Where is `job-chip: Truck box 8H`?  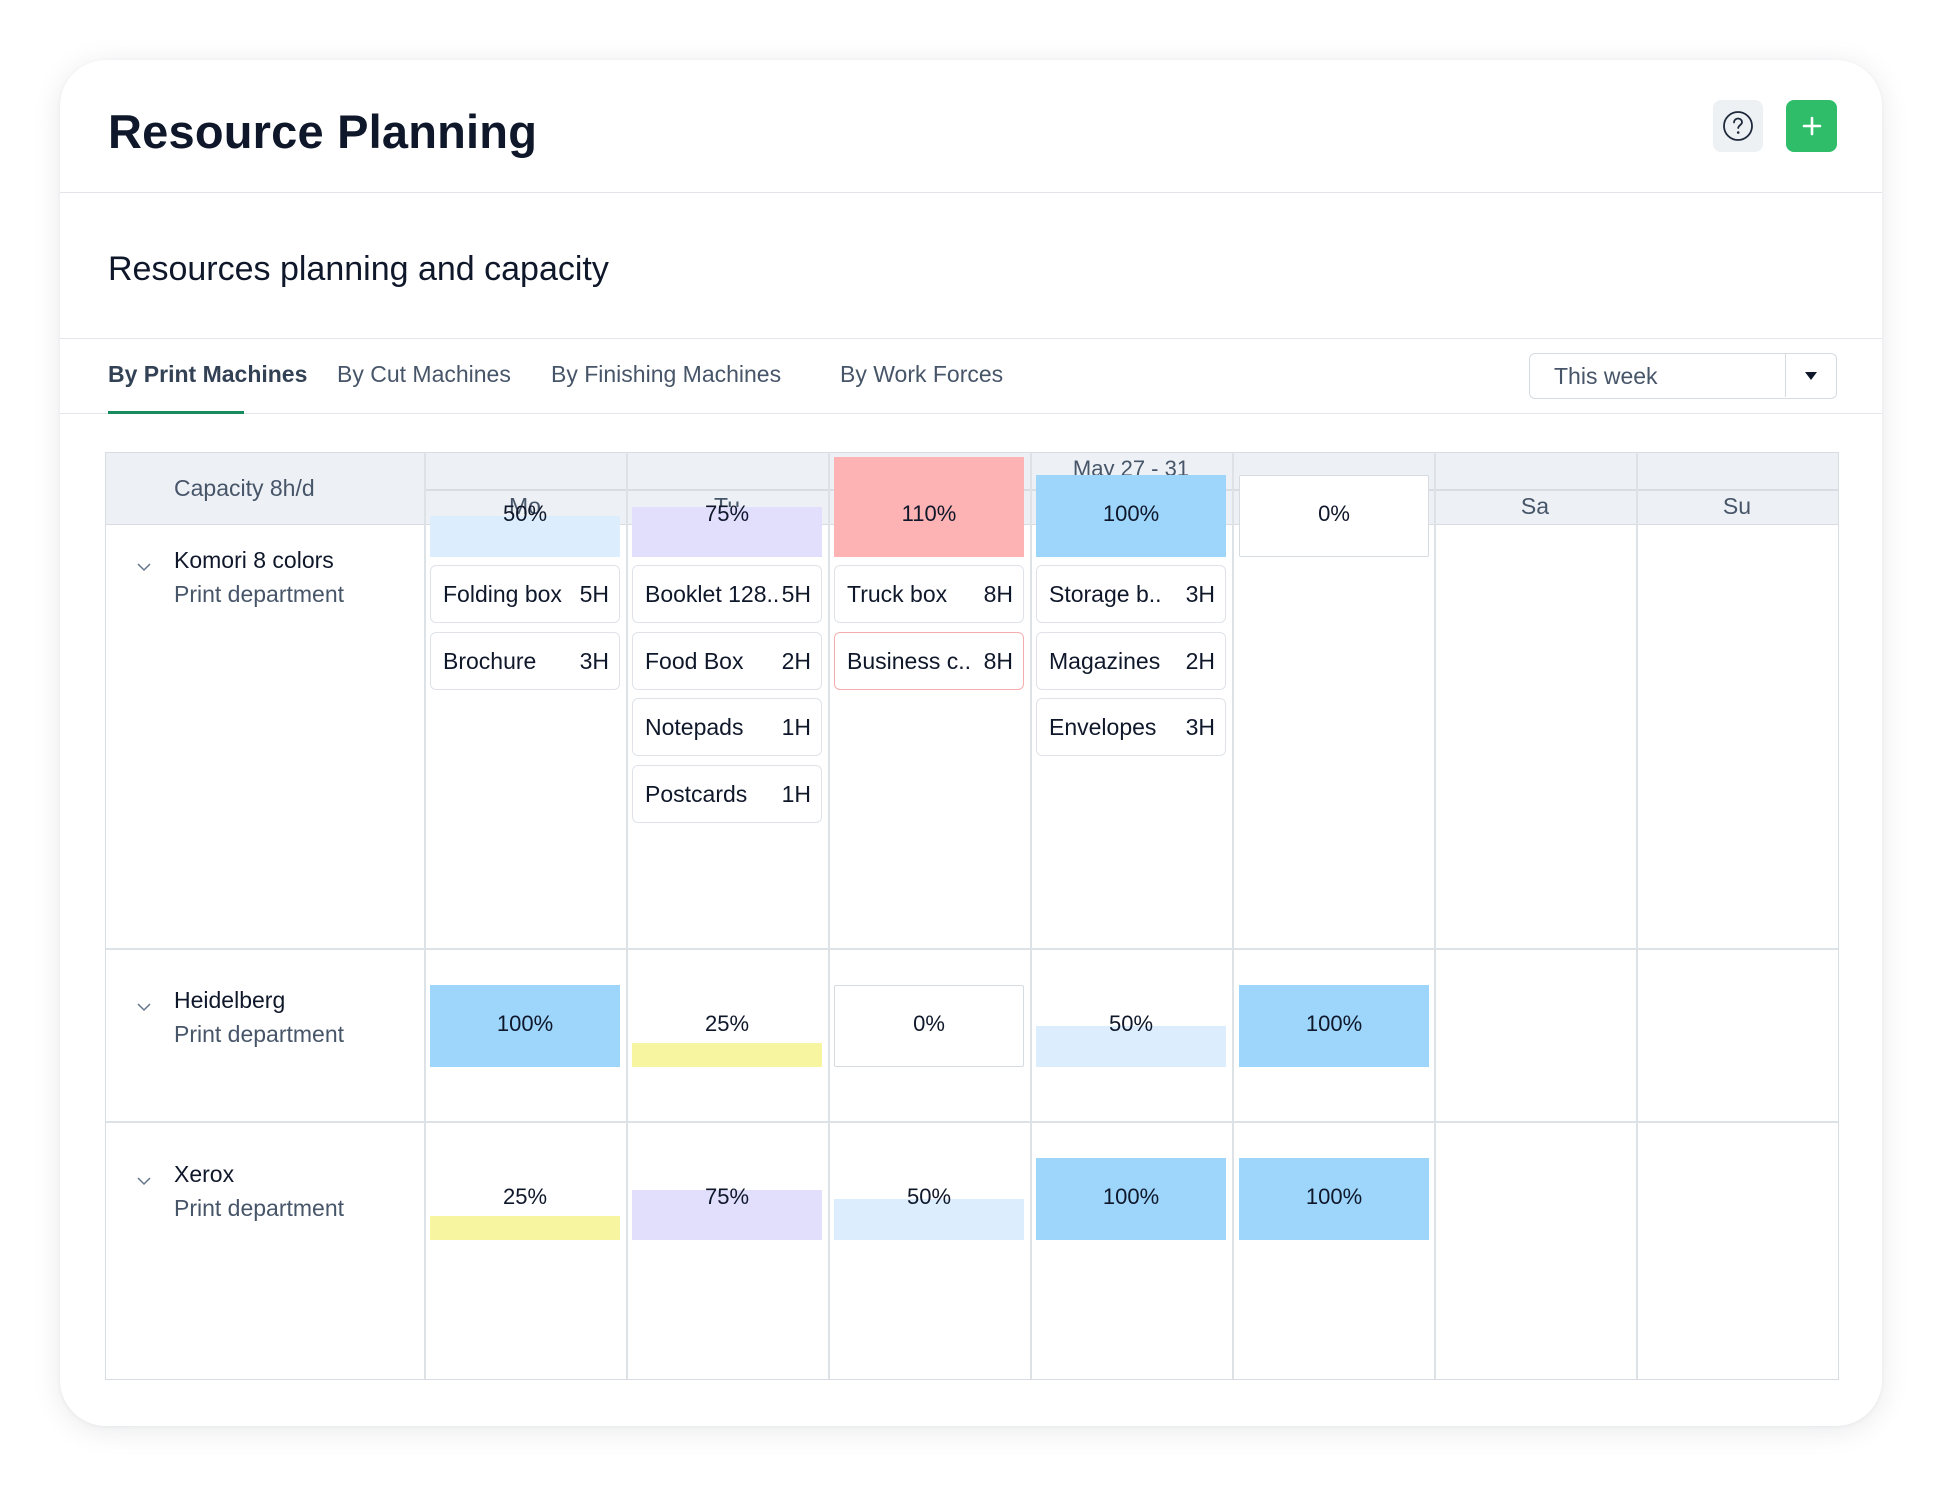 job-chip: Truck box 8H is located at coordinates (929, 594).